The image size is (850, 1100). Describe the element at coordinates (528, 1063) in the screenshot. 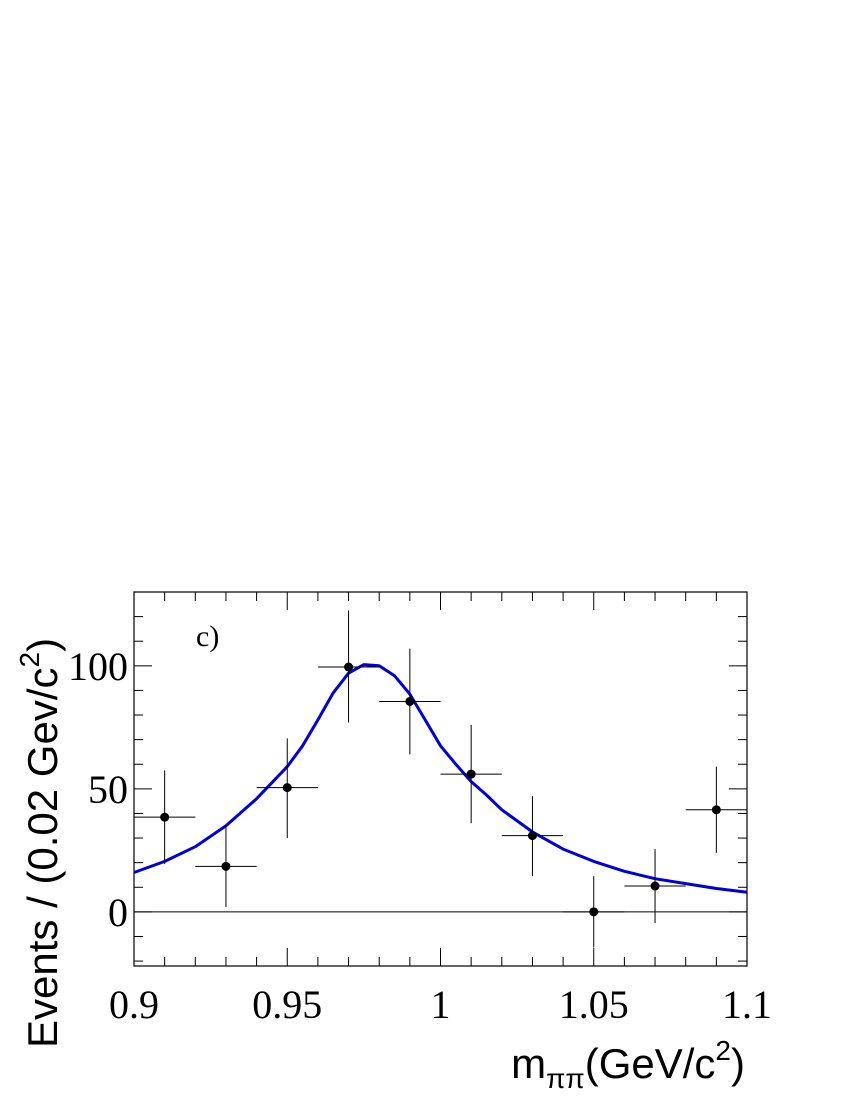

I see `x-axis-title-main: m` at that location.